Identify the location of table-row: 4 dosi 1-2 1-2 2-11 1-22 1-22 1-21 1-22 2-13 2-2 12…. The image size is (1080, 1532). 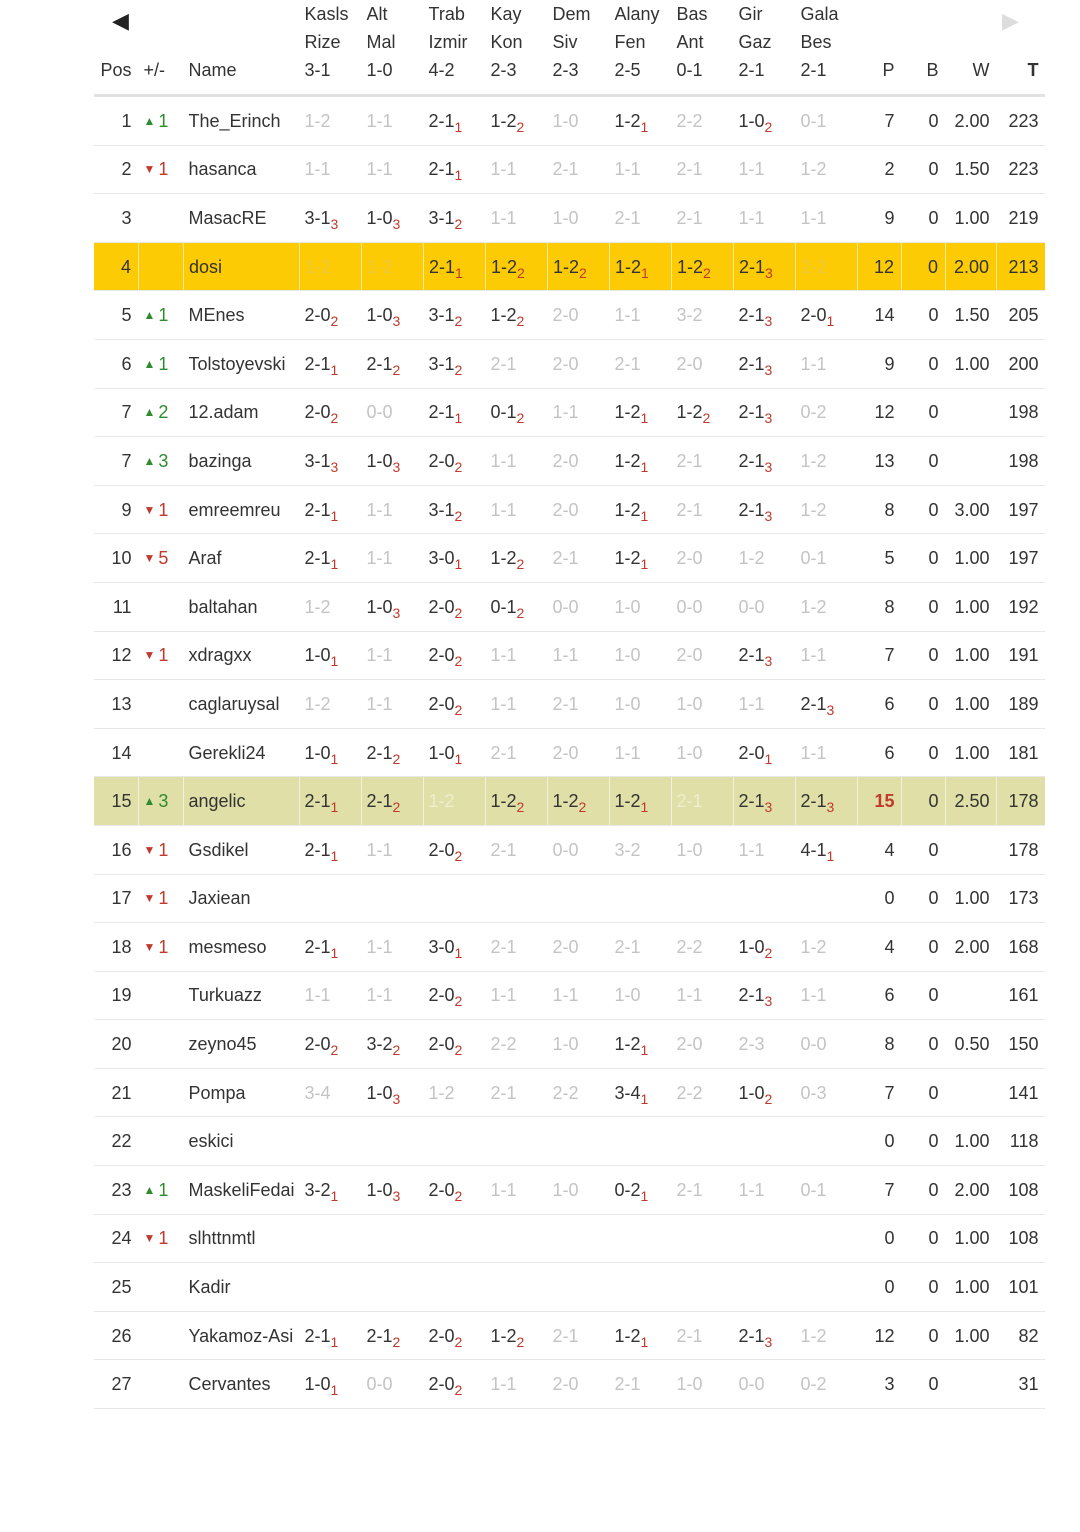
(569, 267).